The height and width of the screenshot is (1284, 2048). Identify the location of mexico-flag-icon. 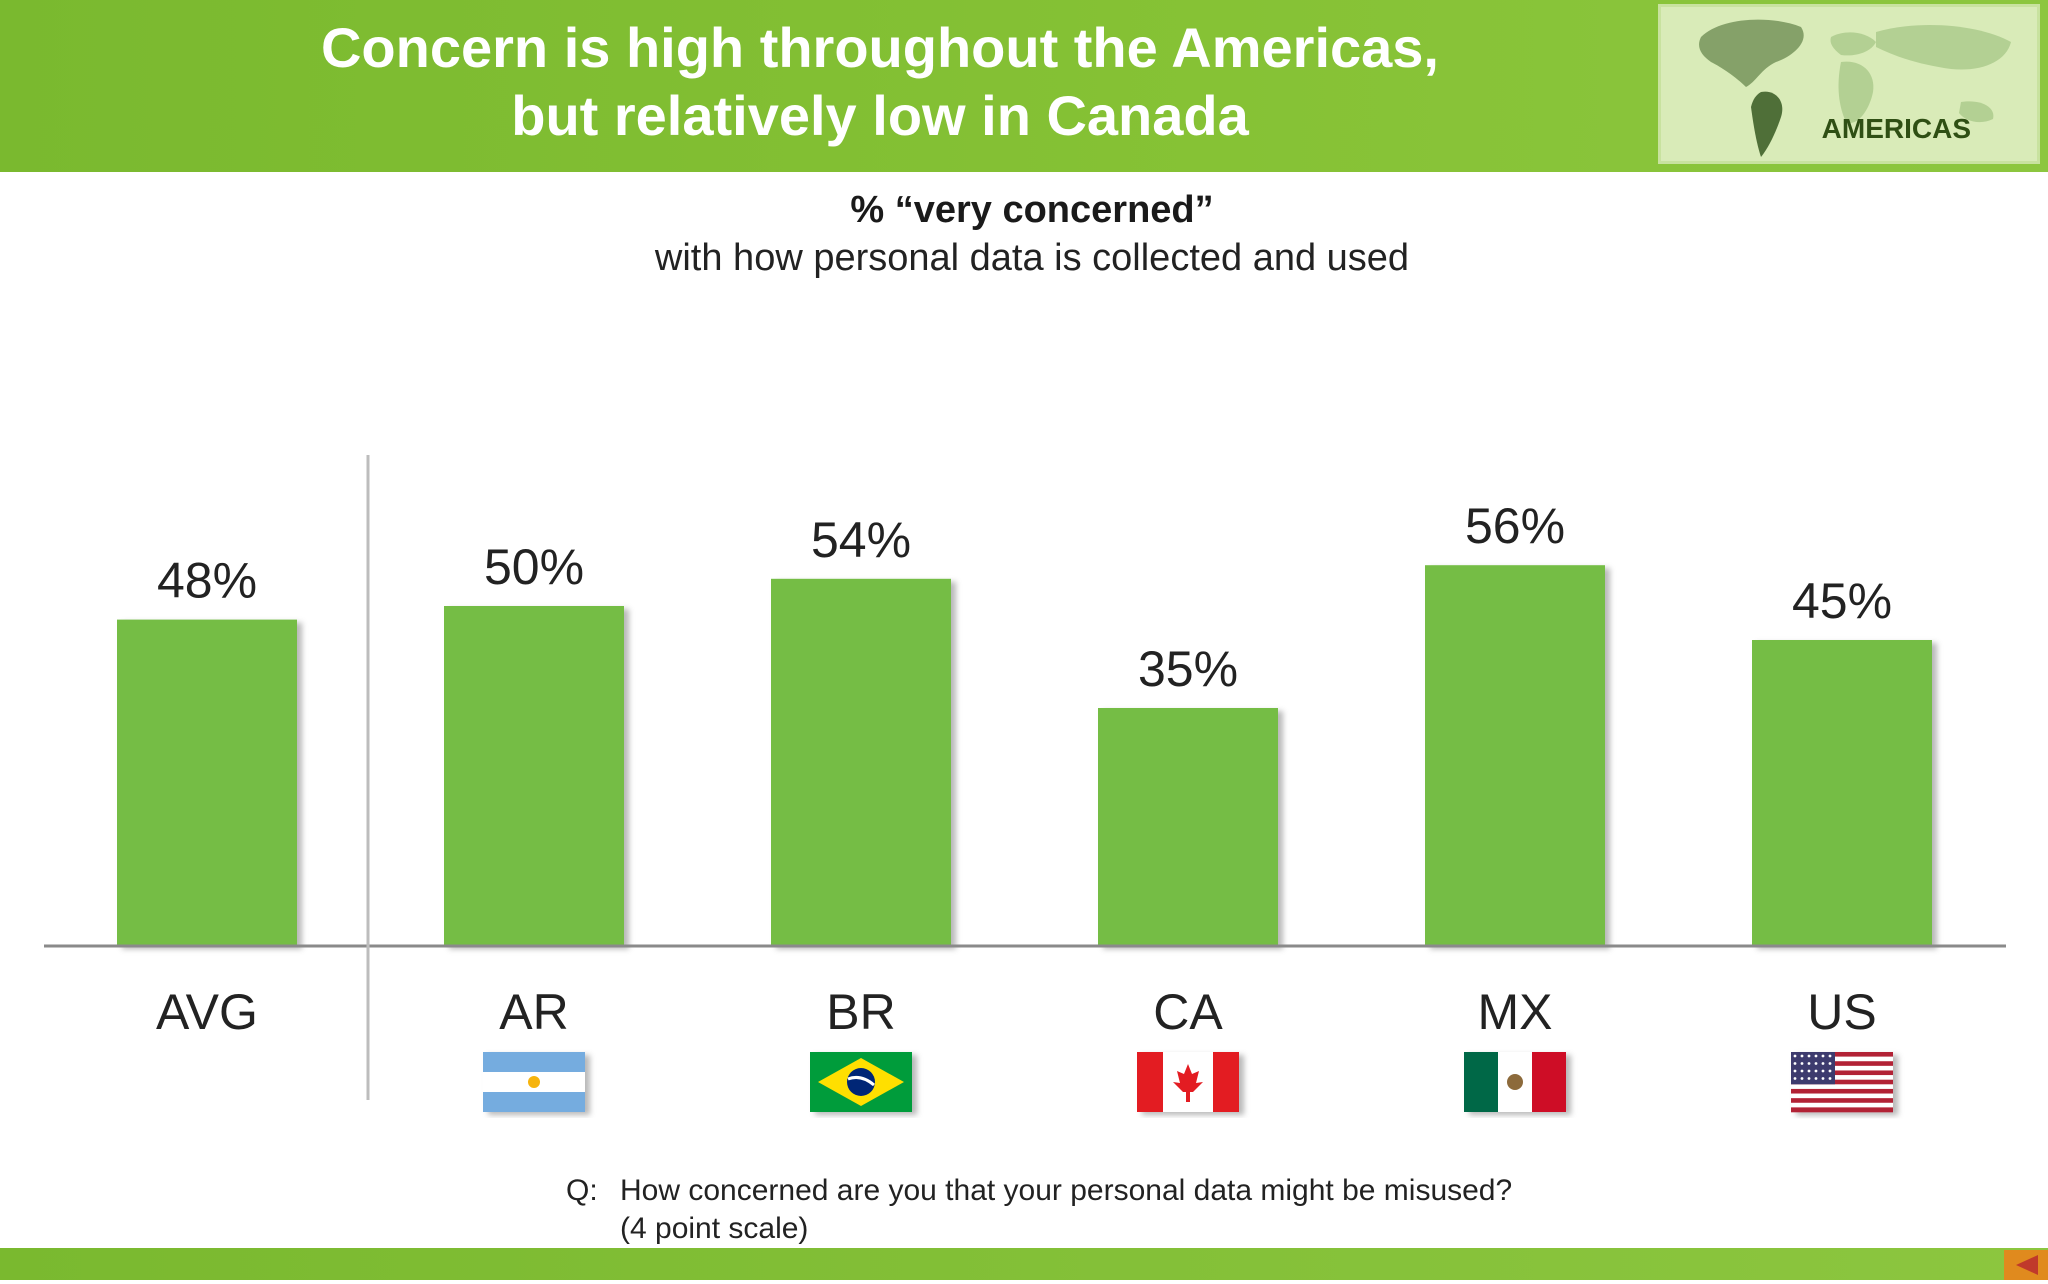
(1515, 1082).